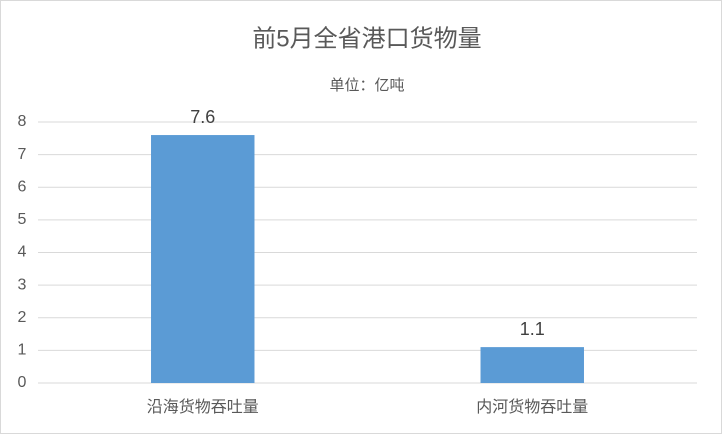 This screenshot has width=722, height=434. Describe the element at coordinates (203, 407) in the screenshot. I see `x-tick-label: 沿海货物吞吐量` at that location.